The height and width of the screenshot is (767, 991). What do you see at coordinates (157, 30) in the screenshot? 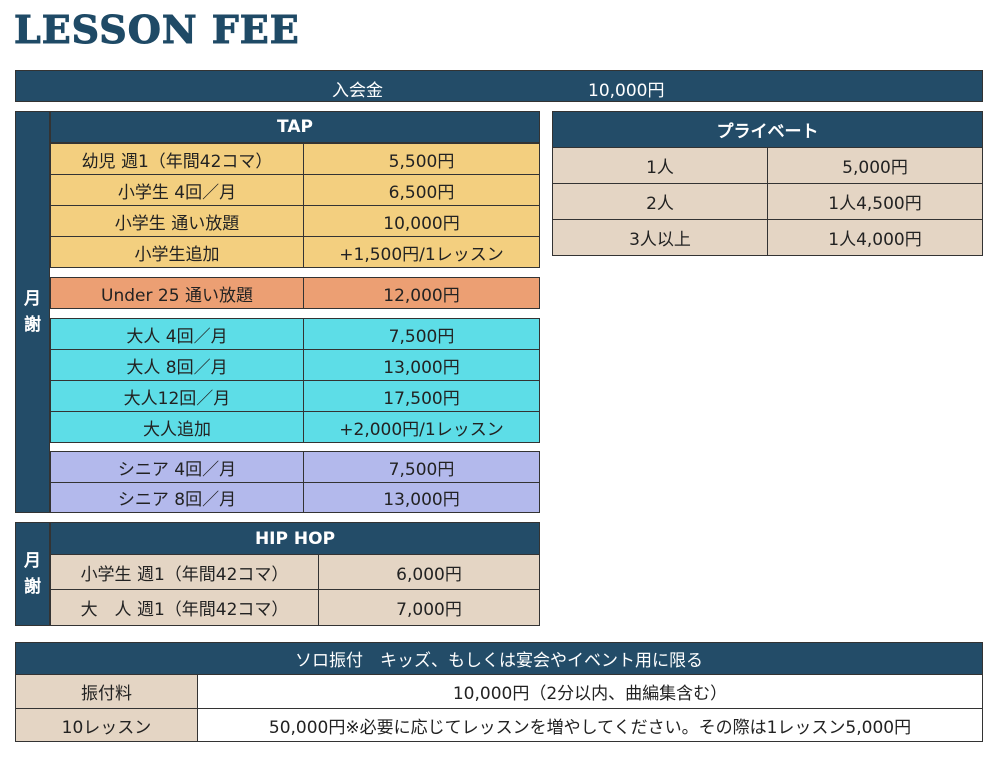
I see `page-title: LESSON FEE` at bounding box center [157, 30].